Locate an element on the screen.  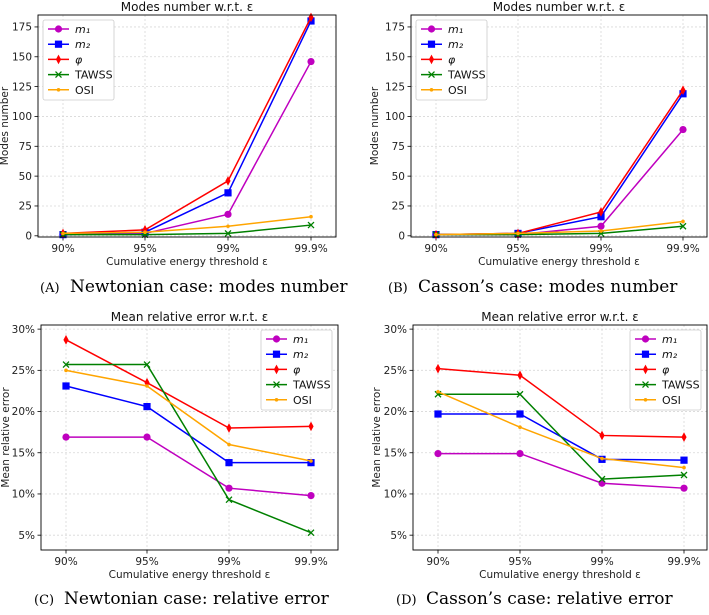
series-φ is located at coordinates (559, 162).